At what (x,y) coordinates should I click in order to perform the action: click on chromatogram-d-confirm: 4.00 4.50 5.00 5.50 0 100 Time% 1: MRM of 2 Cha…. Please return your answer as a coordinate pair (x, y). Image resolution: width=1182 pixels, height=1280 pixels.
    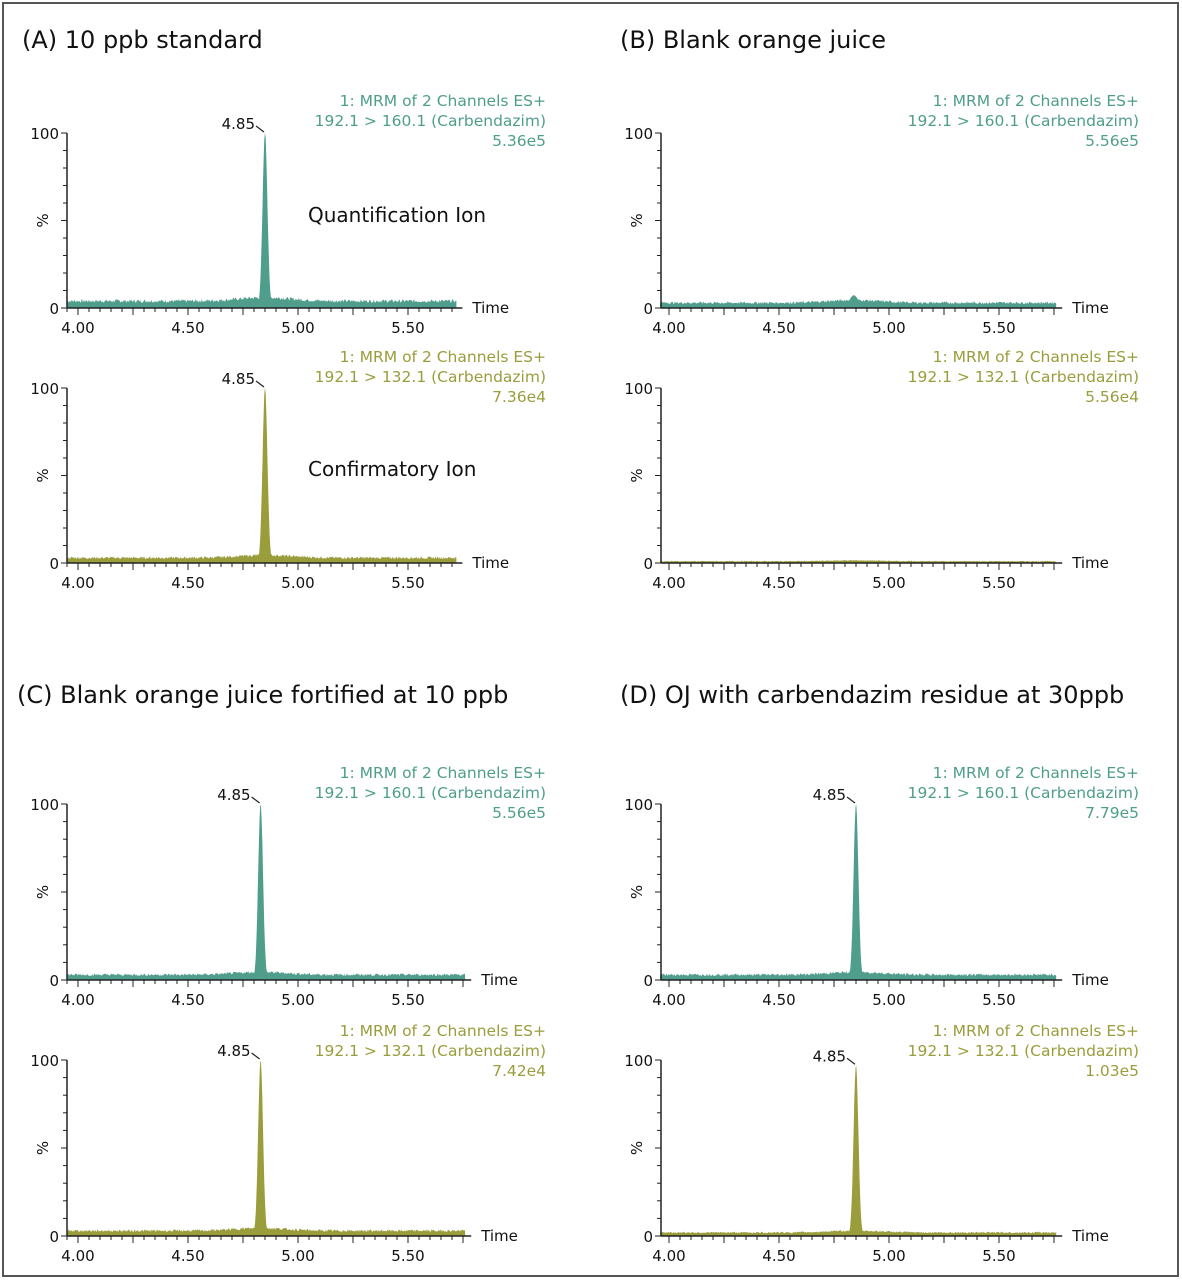
    Looking at the image, I should click on (881, 1143).